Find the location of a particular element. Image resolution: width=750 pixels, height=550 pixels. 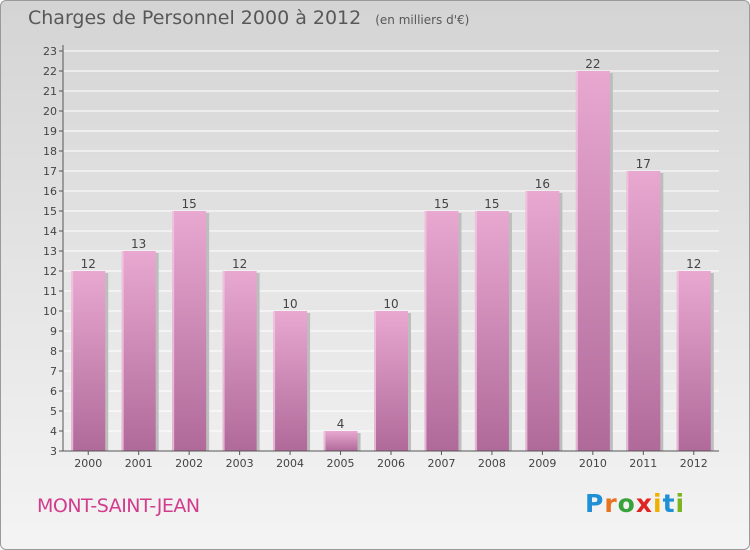

bar-2007 is located at coordinates (441, 331).